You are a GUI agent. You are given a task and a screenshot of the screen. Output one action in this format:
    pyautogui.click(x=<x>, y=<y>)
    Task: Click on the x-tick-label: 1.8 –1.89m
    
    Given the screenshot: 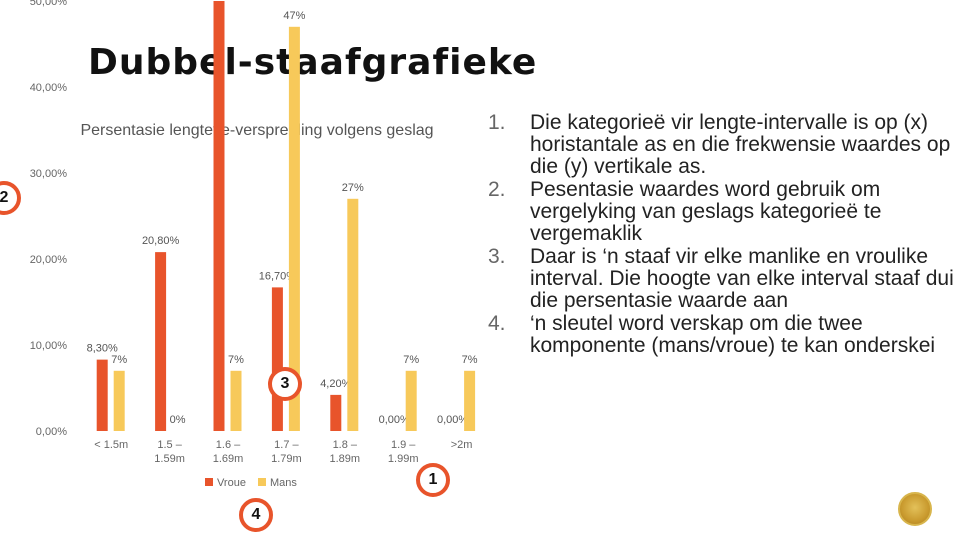 What is the action you would take?
    pyautogui.click(x=345, y=452)
    